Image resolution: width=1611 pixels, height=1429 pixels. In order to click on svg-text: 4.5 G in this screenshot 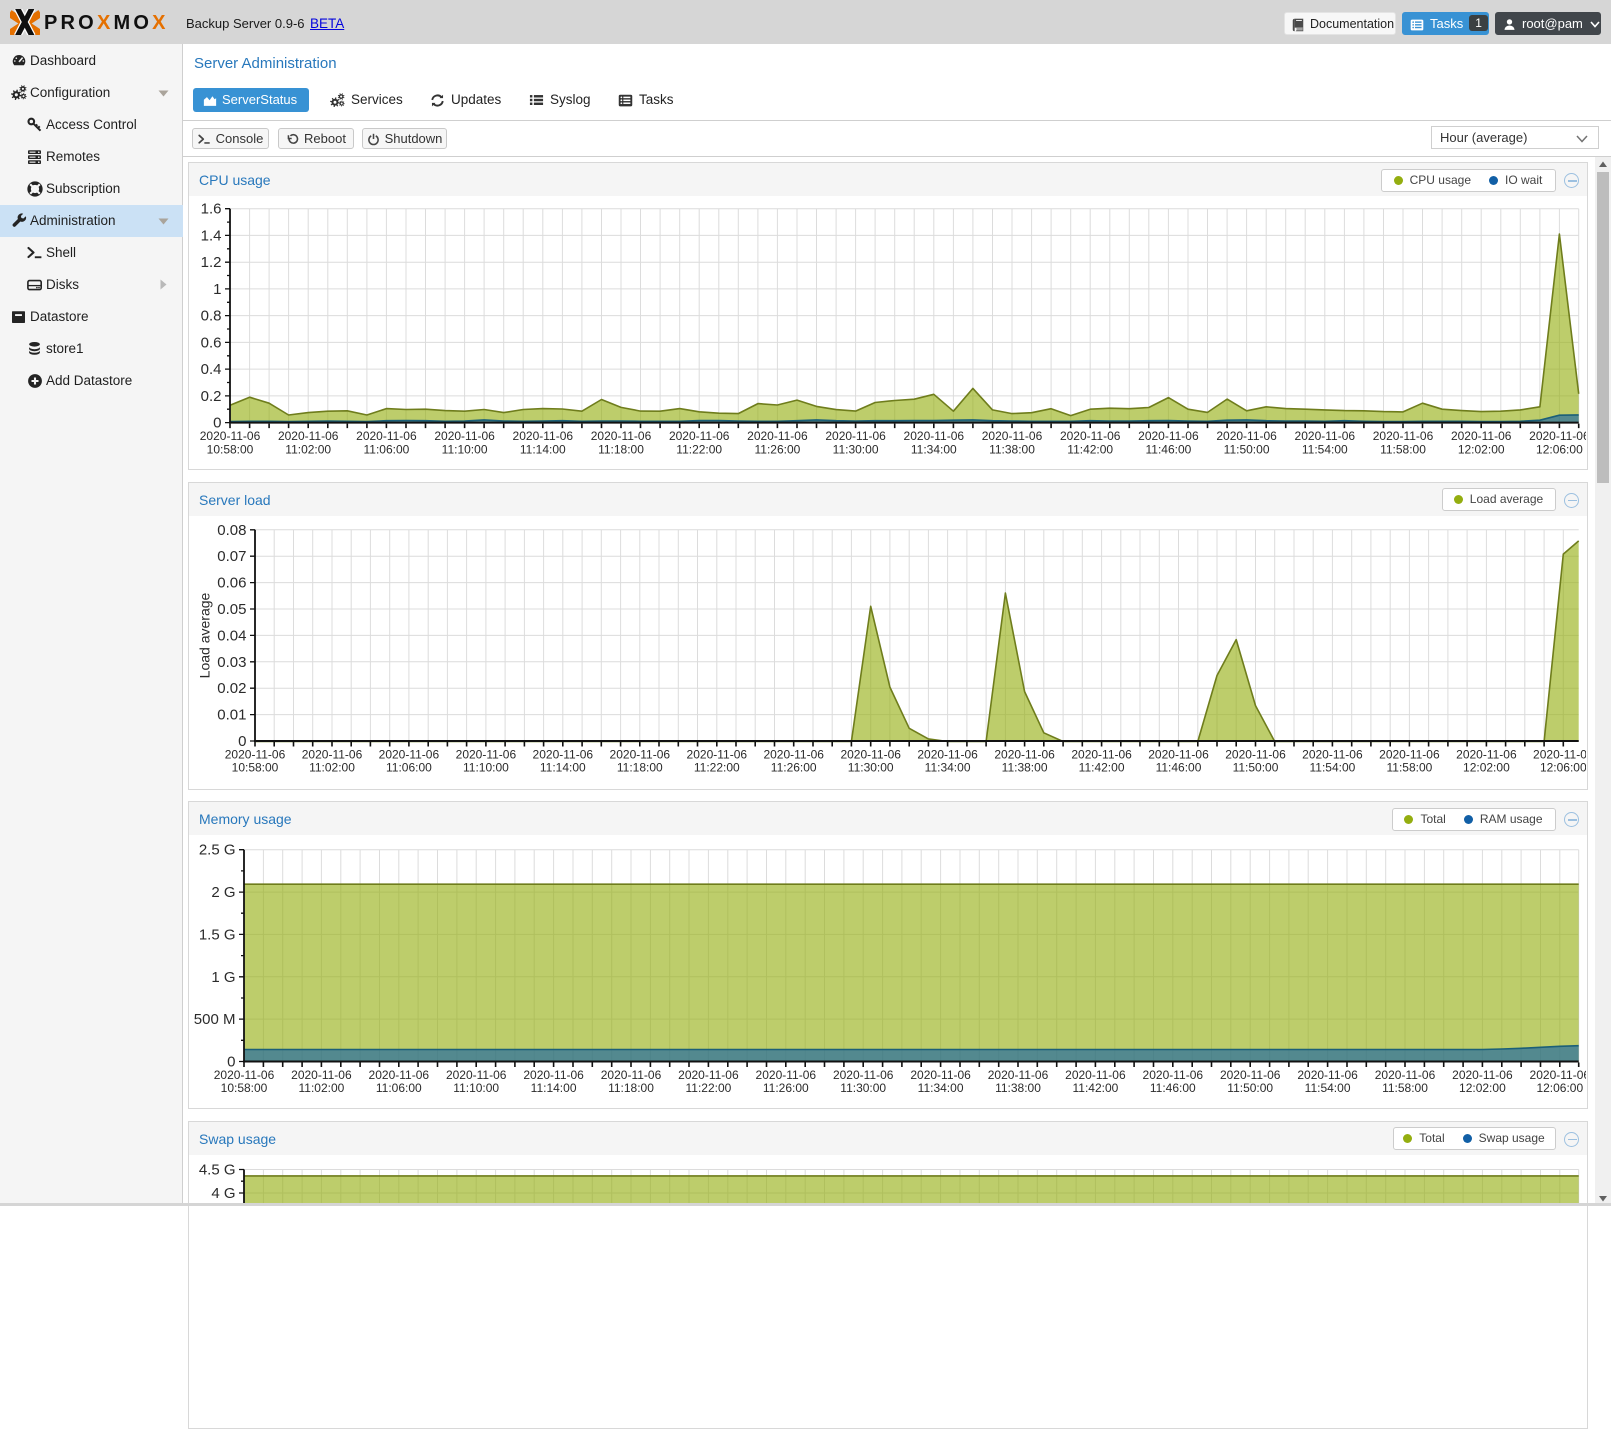, I will do `click(217, 1170)`.